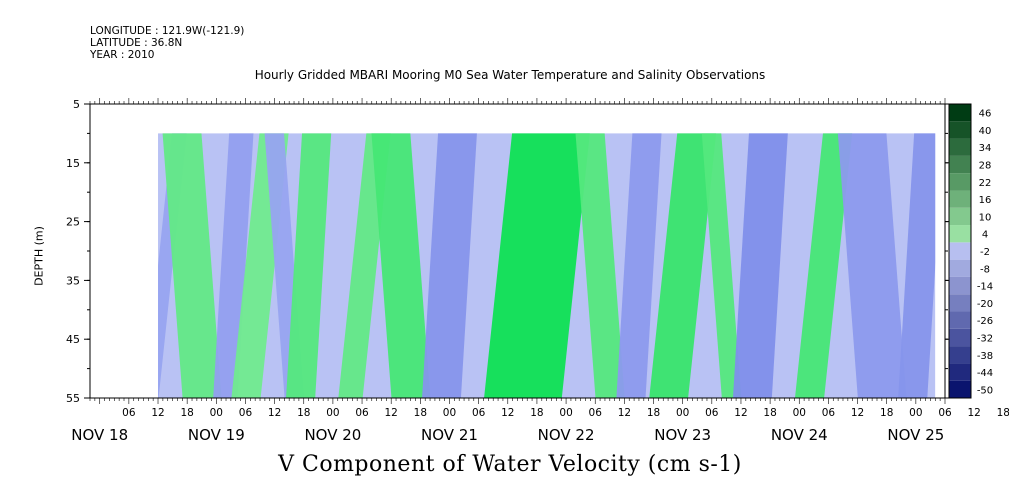  I want to click on colorbar-label: -14, so click(985, 287).